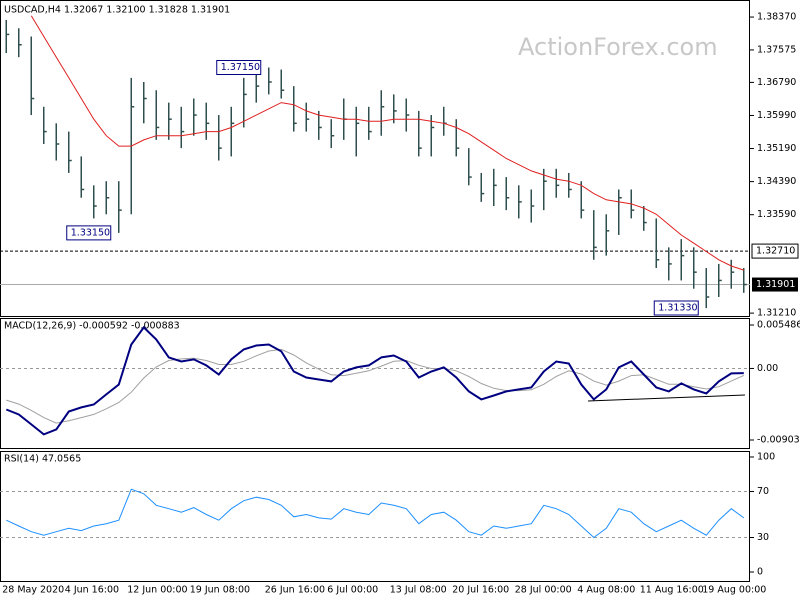 This screenshot has width=800, height=600. I want to click on rsi-title: RSI(14) 47.0565, so click(42, 459).